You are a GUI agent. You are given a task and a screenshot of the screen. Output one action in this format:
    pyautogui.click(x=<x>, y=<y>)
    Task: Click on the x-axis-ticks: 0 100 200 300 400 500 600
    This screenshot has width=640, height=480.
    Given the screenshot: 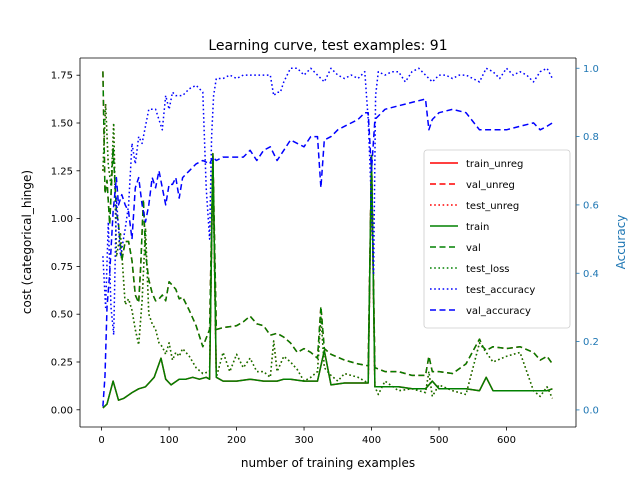 What is the action you would take?
    pyautogui.click(x=307, y=436)
    